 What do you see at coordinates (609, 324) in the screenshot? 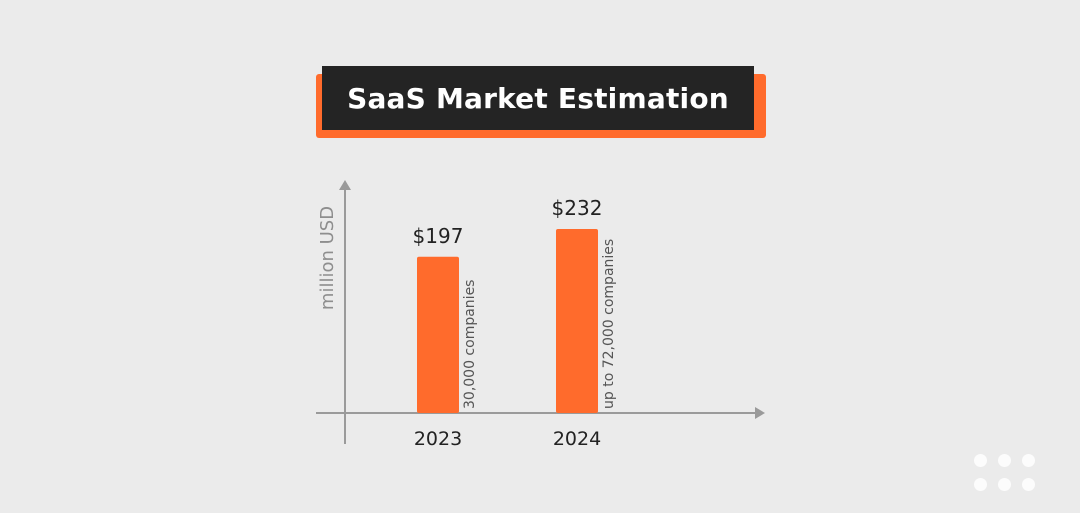
I see `bar-annotation: up to 72,000 companies` at bounding box center [609, 324].